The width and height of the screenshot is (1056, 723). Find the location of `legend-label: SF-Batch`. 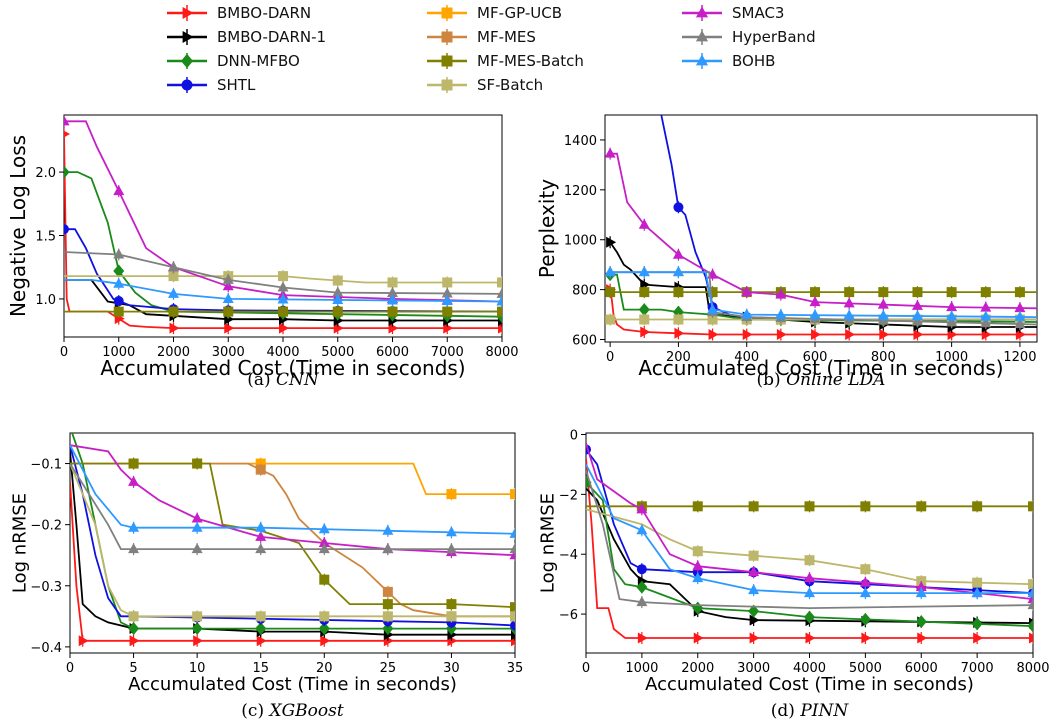

legend-label: SF-Batch is located at coordinates (510, 85).